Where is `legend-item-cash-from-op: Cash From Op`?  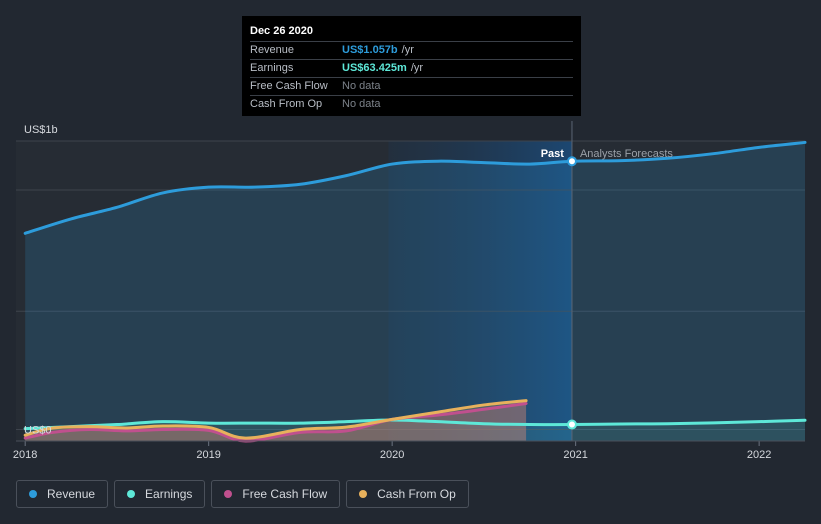
legend-item-cash-from-op: Cash From Op is located at coordinates (407, 494).